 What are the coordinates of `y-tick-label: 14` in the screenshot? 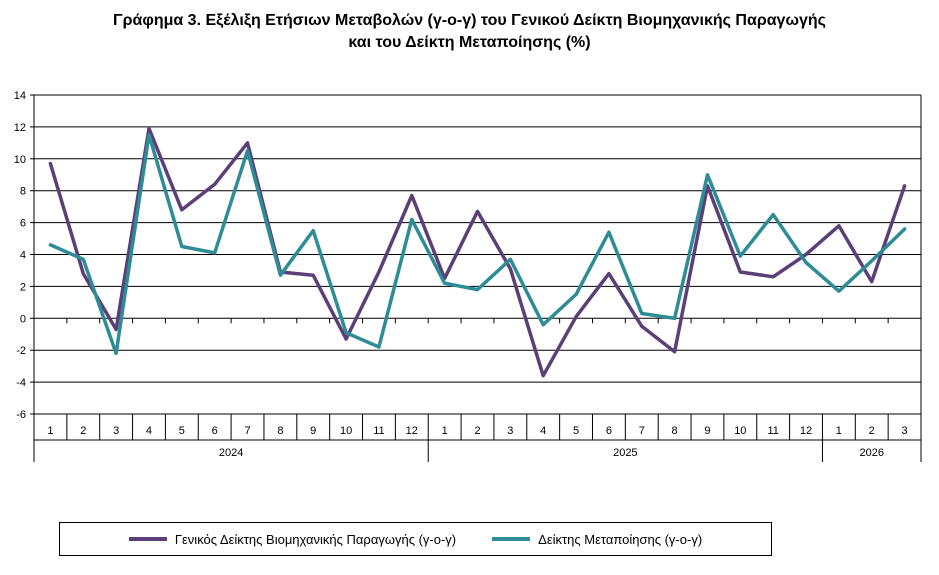 It's located at (20, 96).